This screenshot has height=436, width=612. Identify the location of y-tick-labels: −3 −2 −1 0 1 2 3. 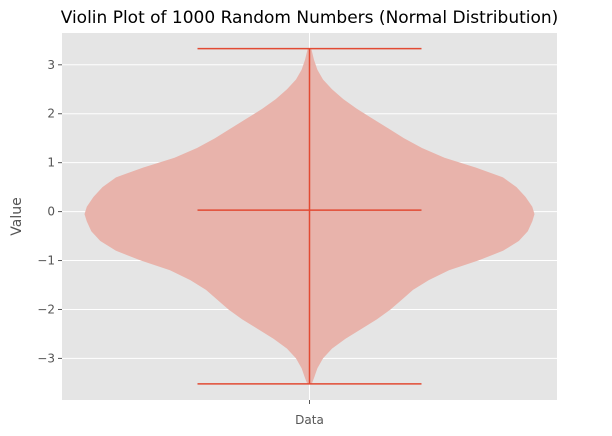
(49, 211).